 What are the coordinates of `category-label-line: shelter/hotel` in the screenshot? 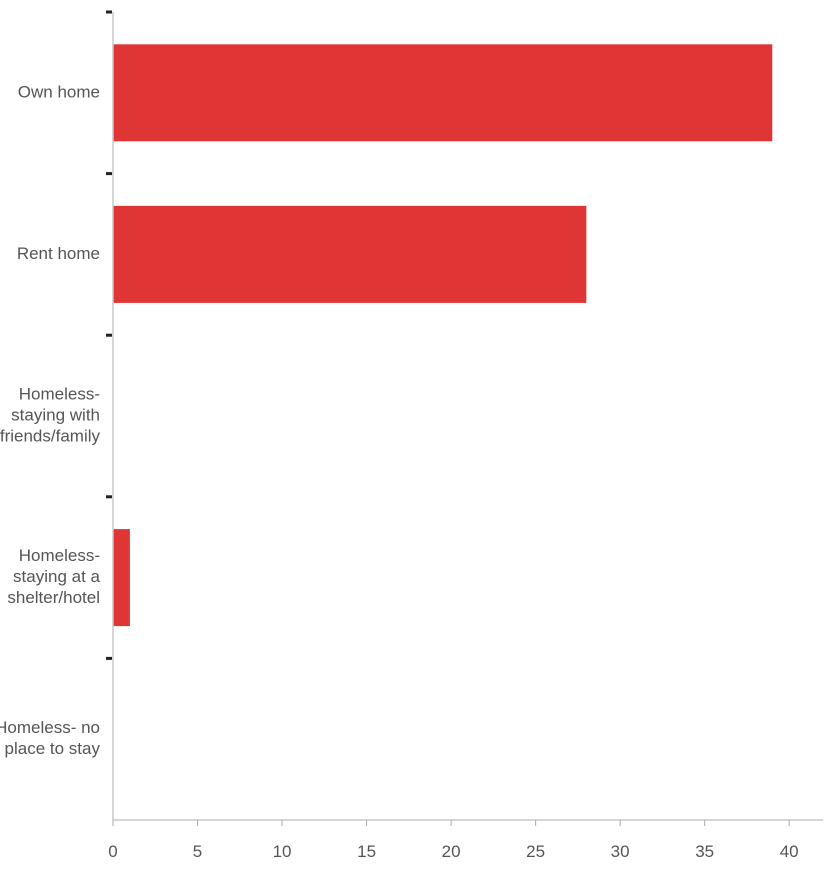 It's located at (53, 597).